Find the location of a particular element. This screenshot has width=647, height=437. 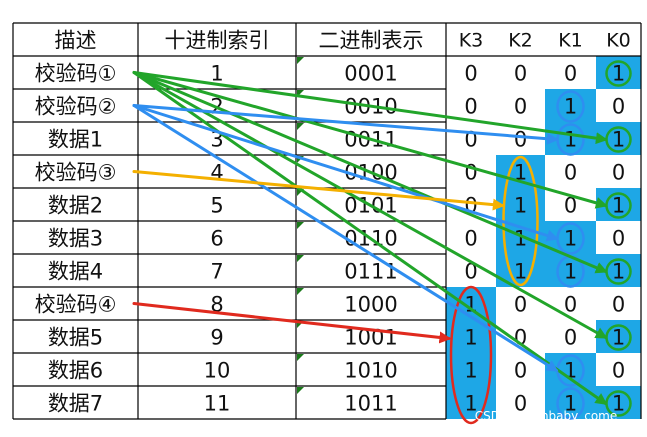

row-binary: 1011 is located at coordinates (370, 404).